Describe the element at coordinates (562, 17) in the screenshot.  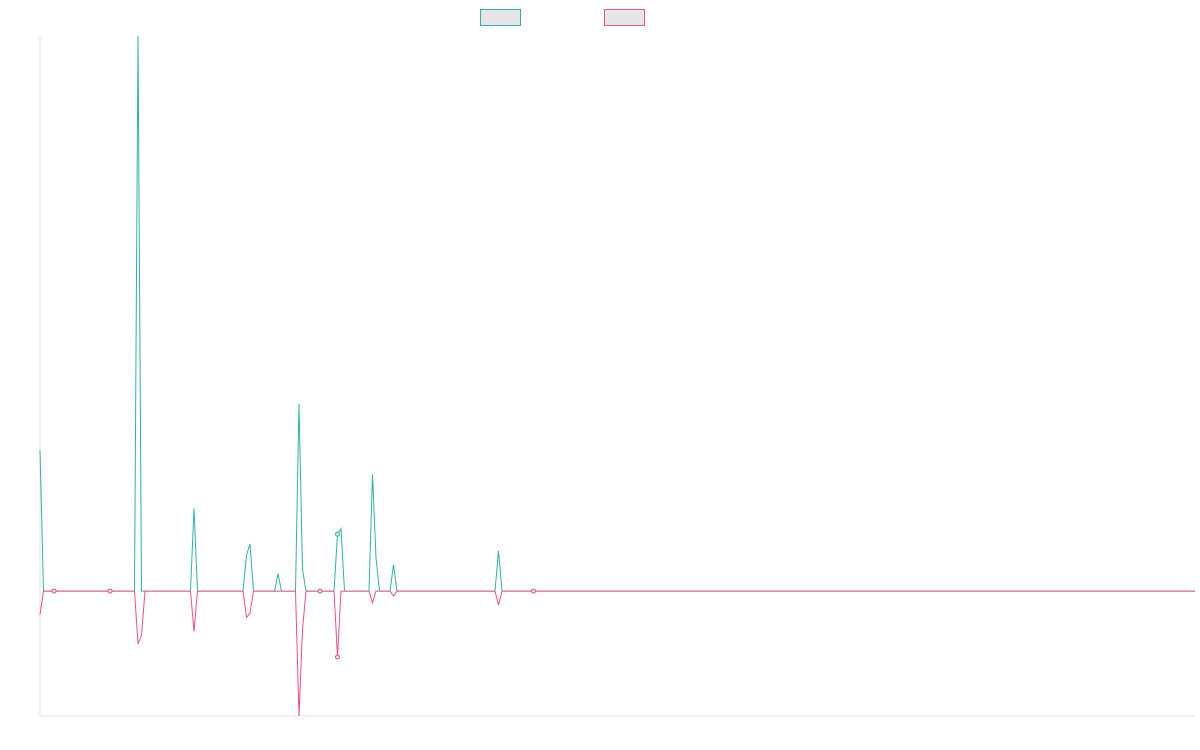
I see `legend` at that location.